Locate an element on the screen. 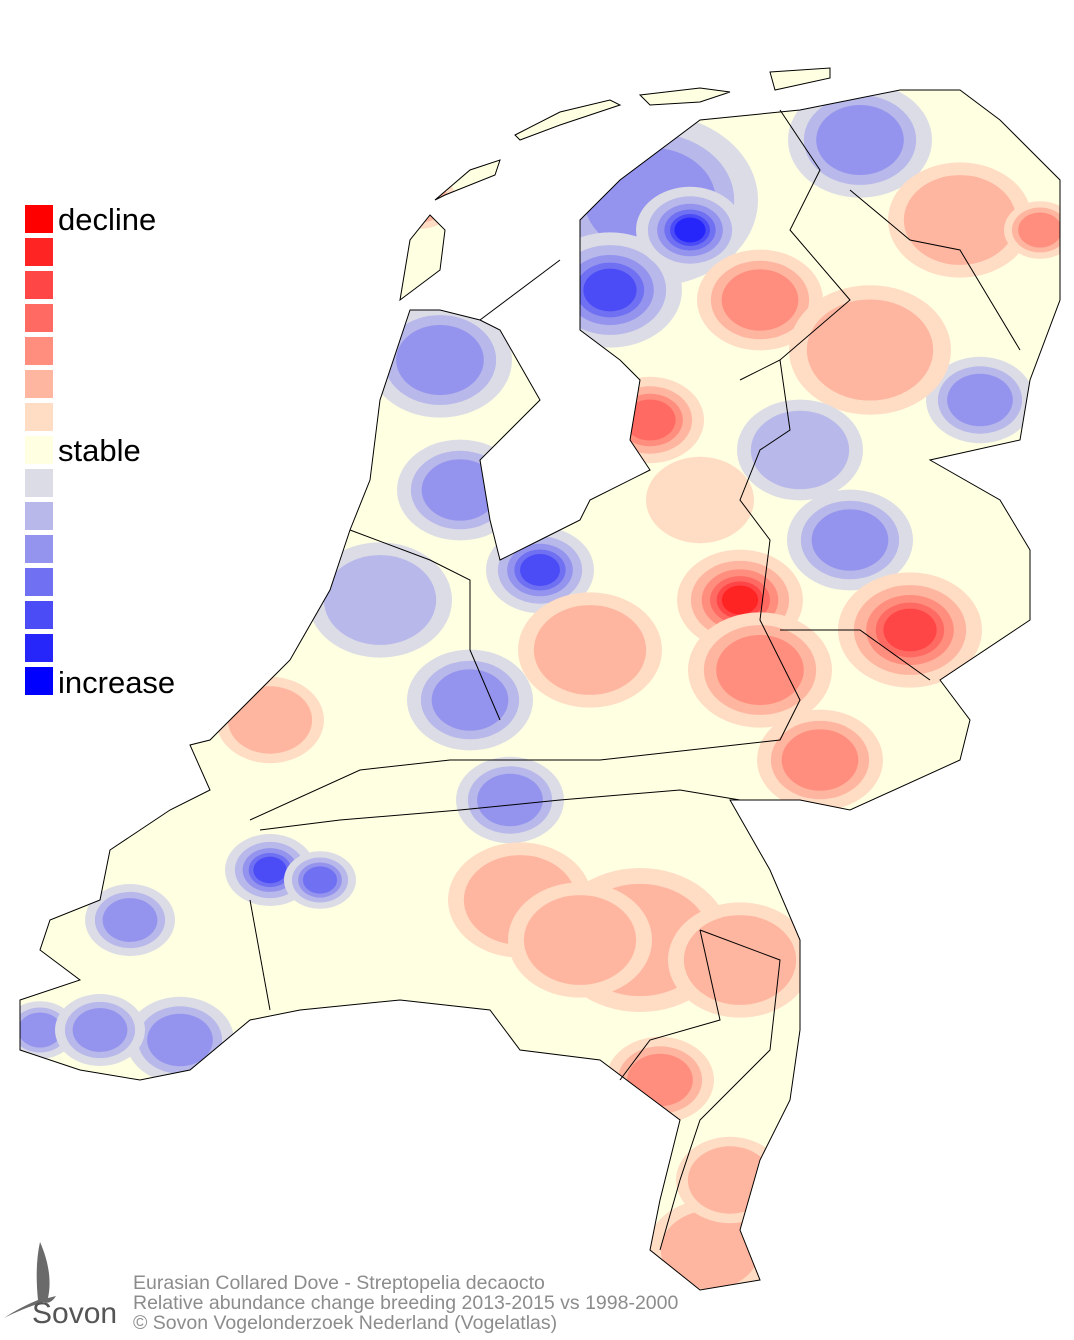  sovon-logo is located at coordinates (30, 1280).